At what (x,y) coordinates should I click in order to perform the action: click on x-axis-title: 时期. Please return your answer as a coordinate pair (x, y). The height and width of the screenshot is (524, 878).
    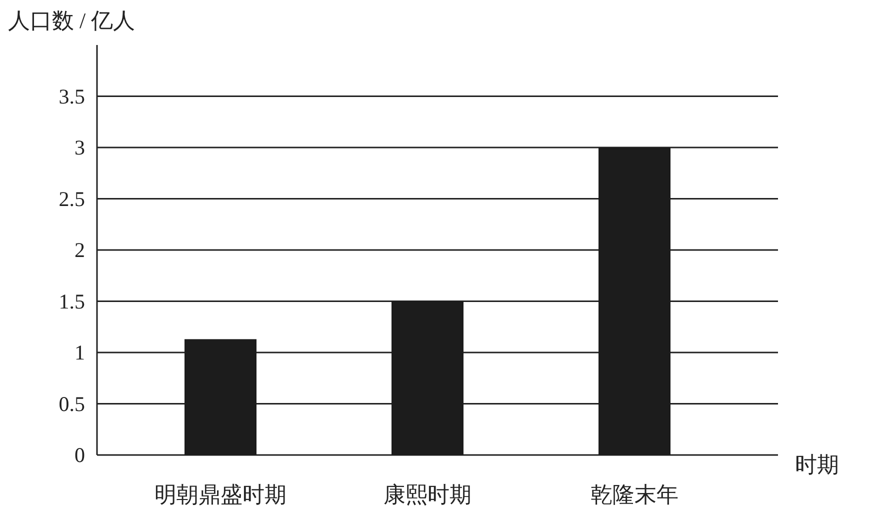
    Looking at the image, I should click on (817, 464).